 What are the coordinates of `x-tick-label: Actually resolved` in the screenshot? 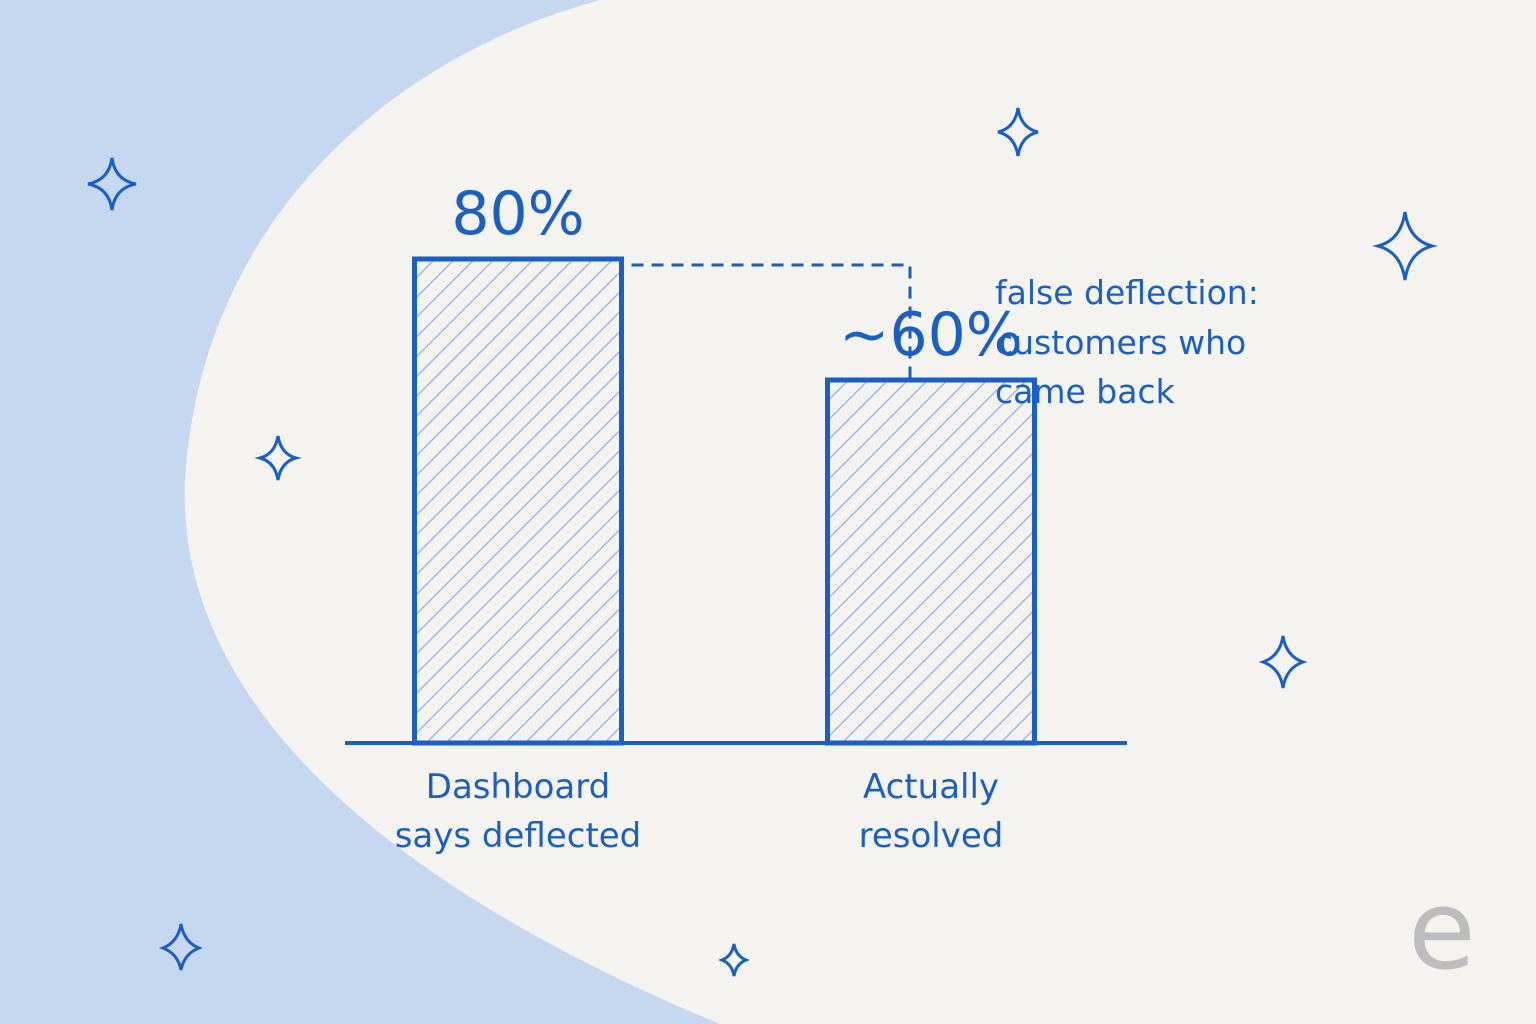 It's located at (931, 812).